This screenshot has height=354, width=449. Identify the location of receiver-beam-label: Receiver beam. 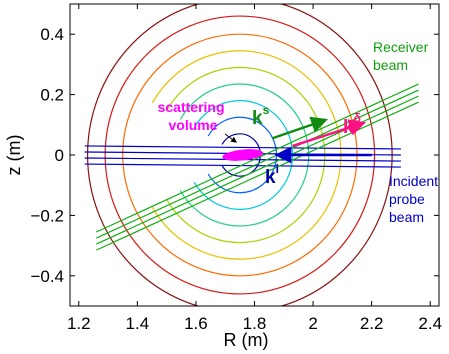
(402, 56).